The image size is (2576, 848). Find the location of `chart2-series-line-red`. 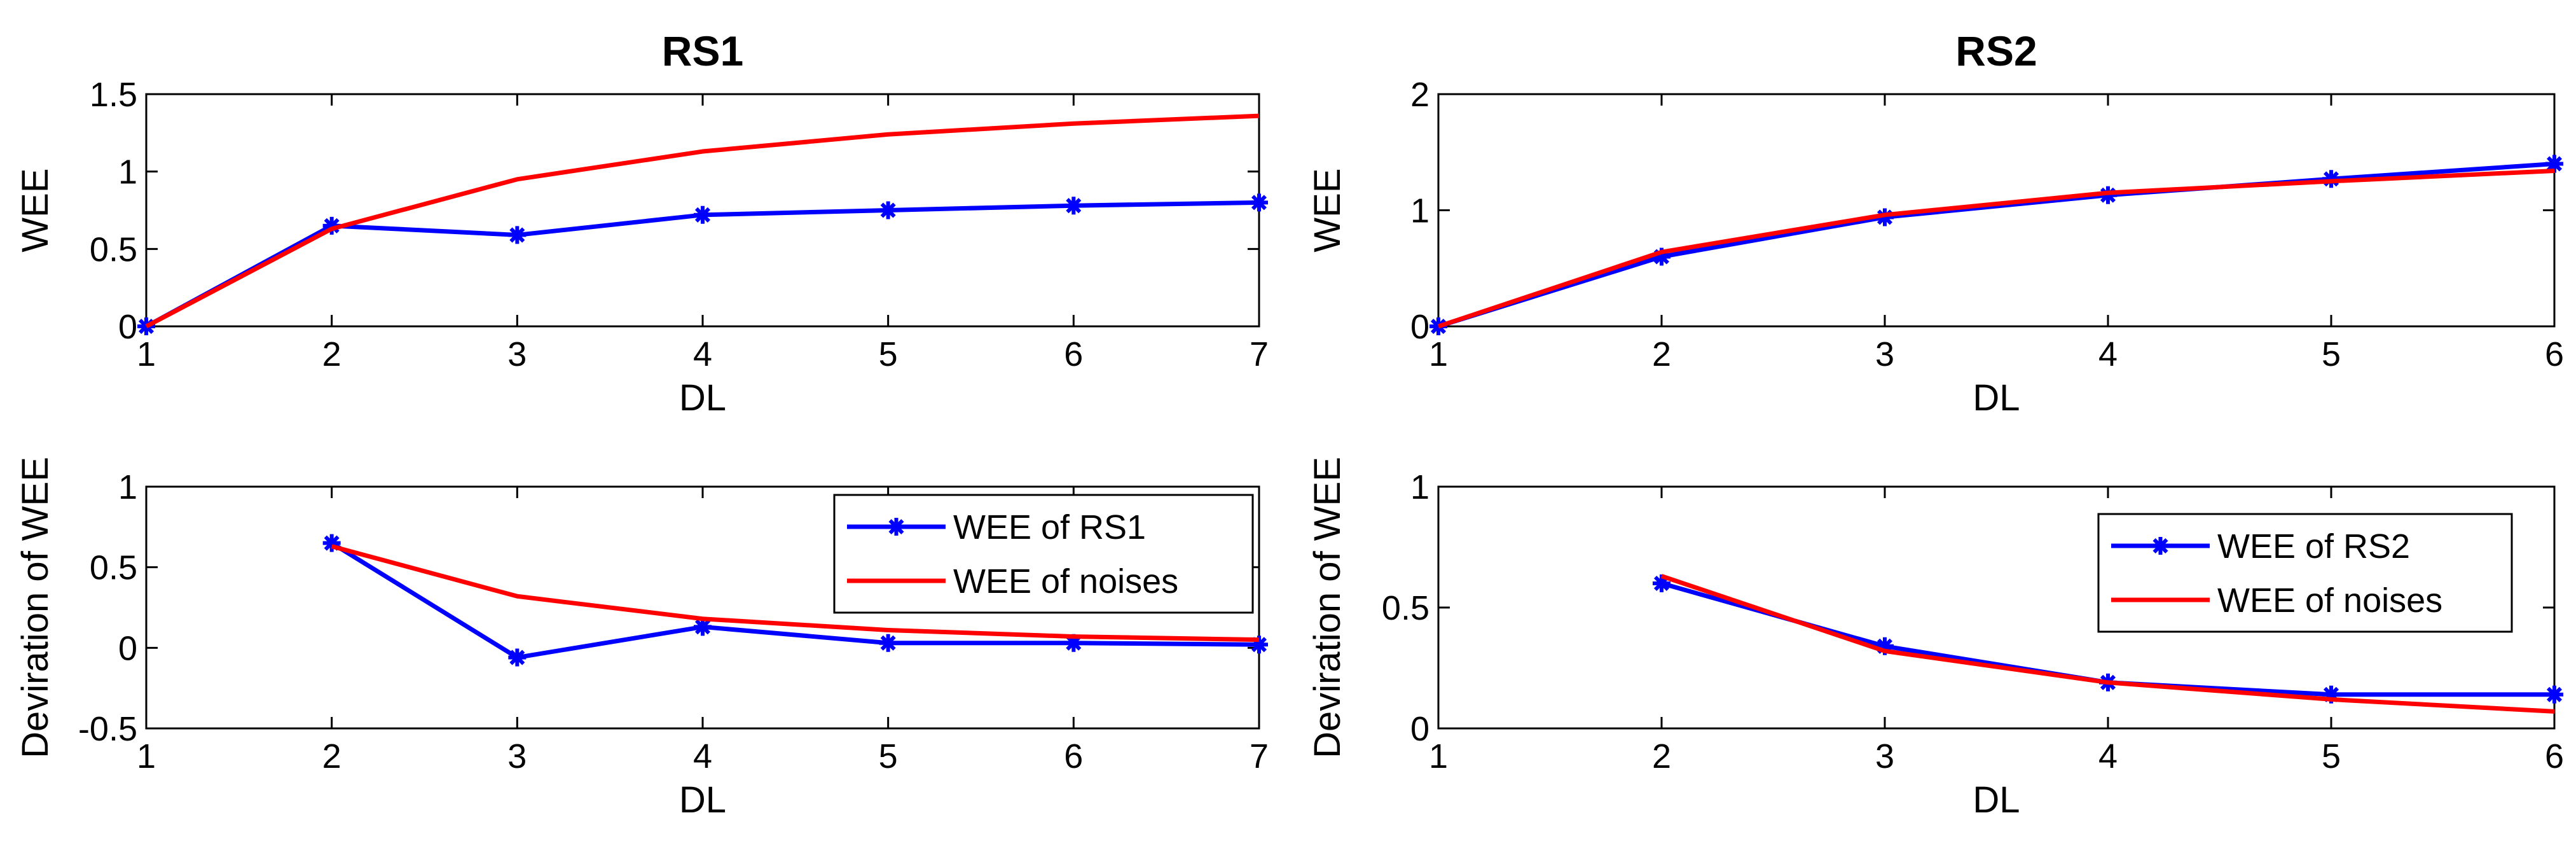

chart2-series-line-red is located at coordinates (795, 594).